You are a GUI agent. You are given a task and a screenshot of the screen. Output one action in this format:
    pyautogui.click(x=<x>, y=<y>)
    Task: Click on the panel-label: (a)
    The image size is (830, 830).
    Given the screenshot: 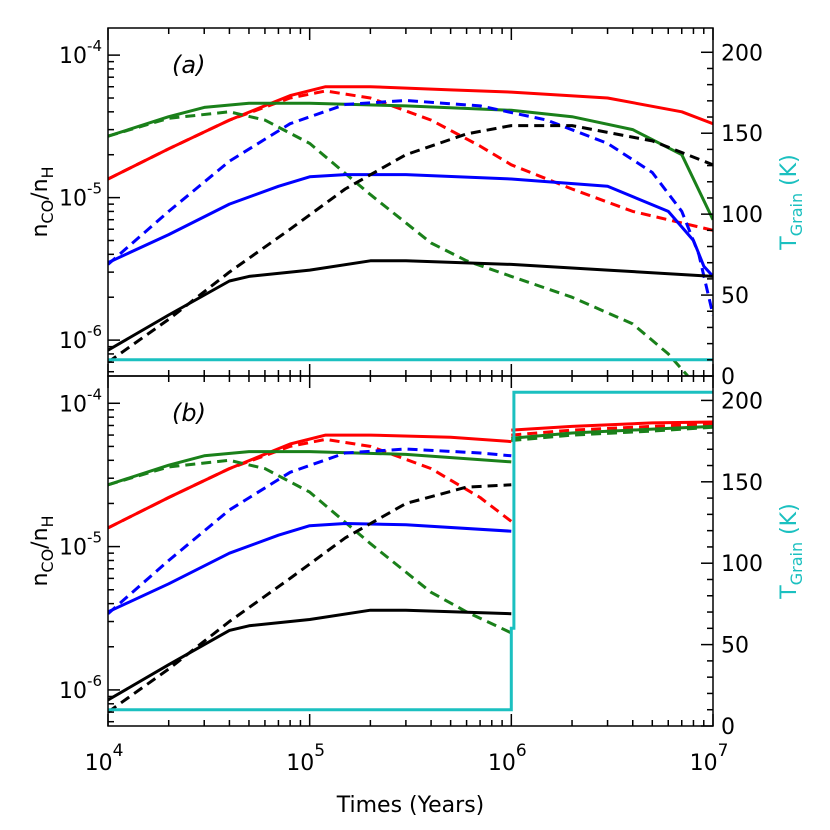 What is the action you would take?
    pyautogui.click(x=188, y=65)
    